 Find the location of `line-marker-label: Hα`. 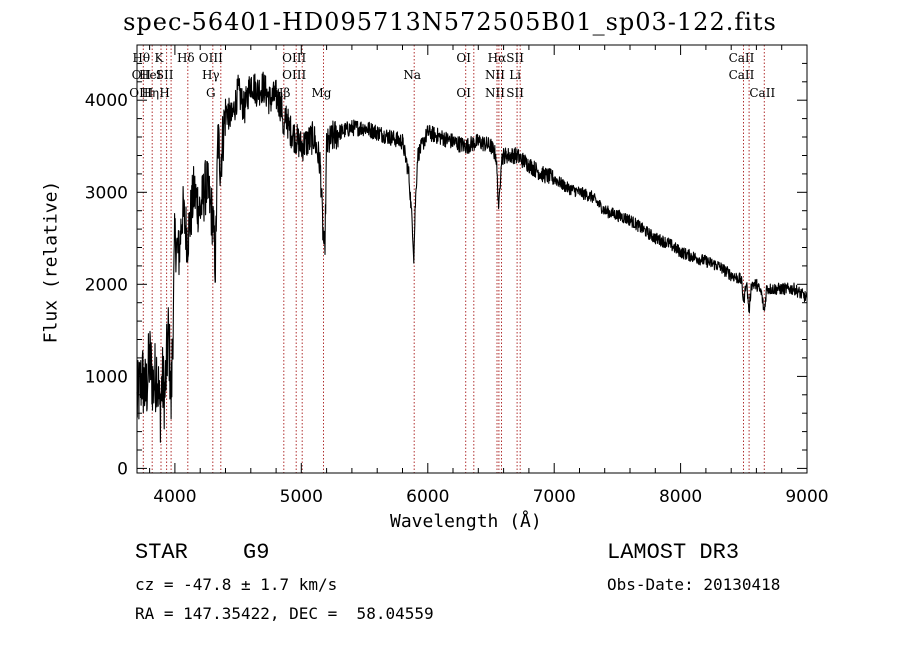

line-marker-label: Hα is located at coordinates (497, 58).